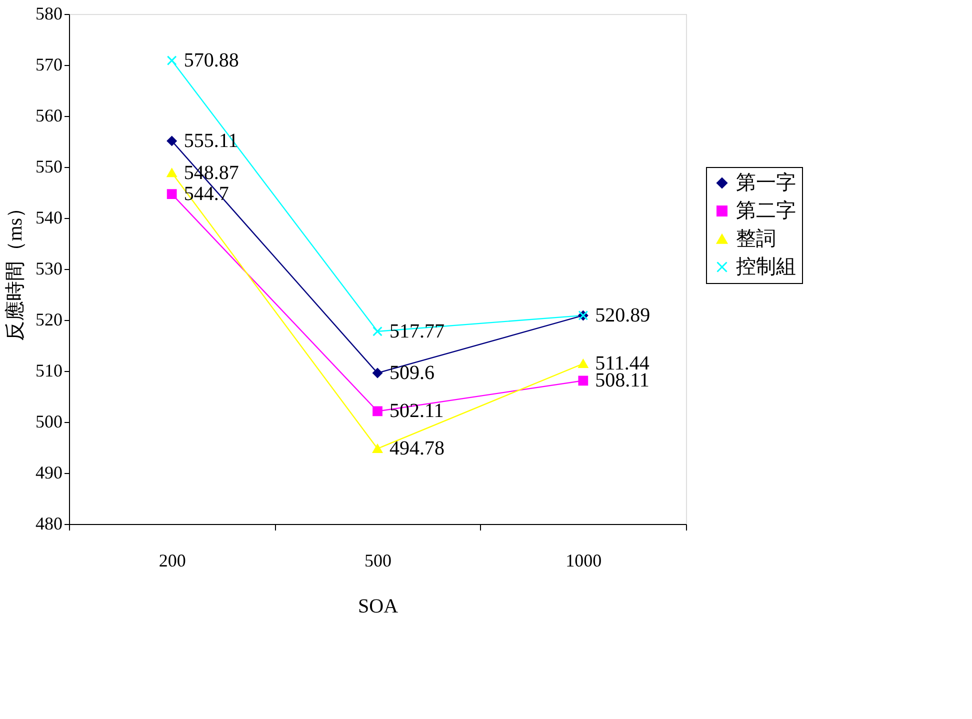 Image resolution: width=972 pixels, height=719 pixels. I want to click on legend-label: 第一字, so click(766, 182).